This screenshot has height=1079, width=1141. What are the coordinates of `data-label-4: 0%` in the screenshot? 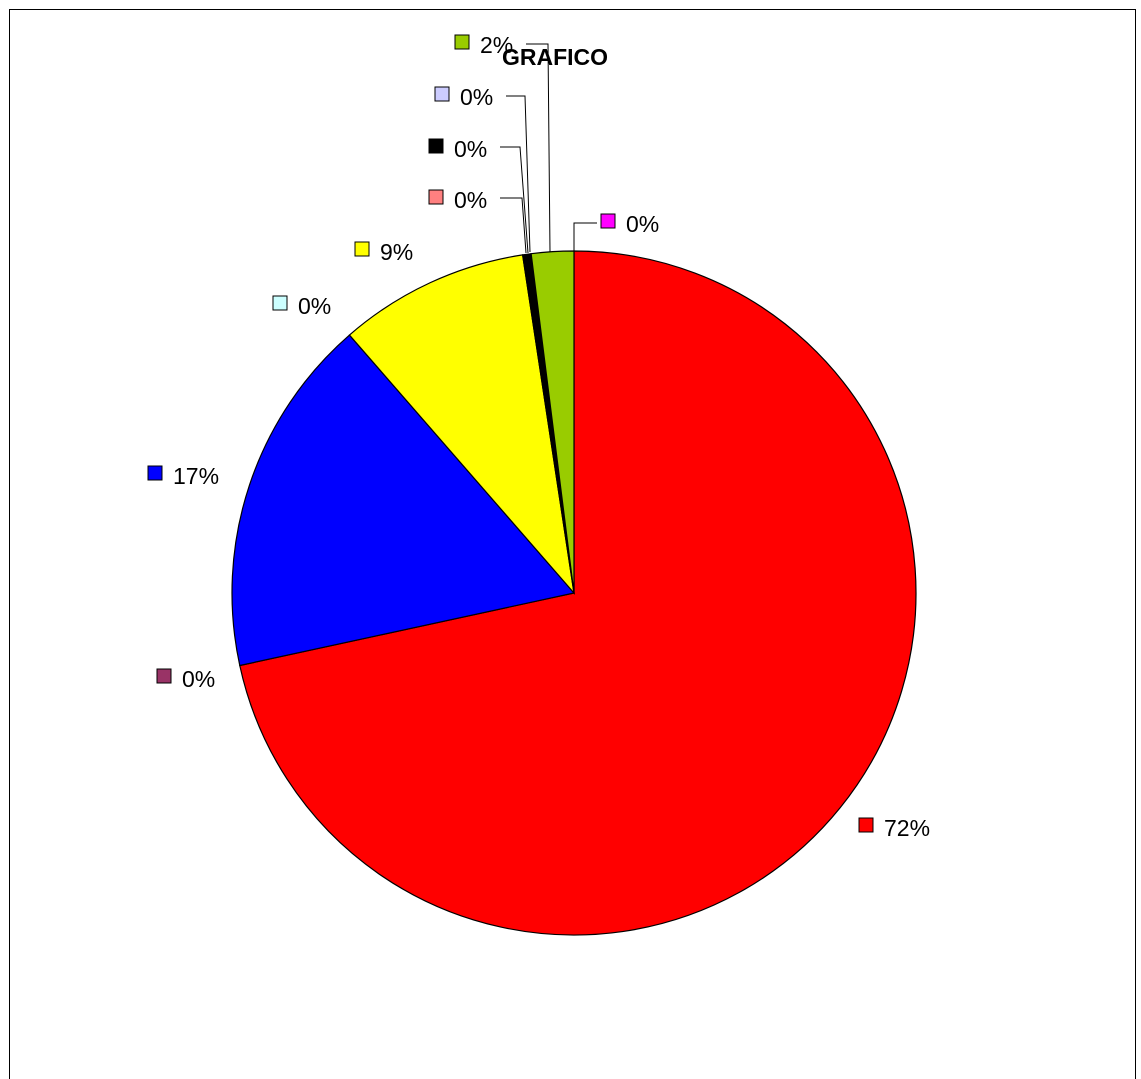 It's located at (314, 306).